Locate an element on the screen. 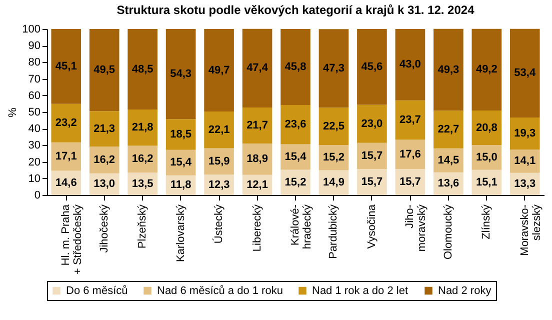  data-label: 11,8 is located at coordinates (181, 185).